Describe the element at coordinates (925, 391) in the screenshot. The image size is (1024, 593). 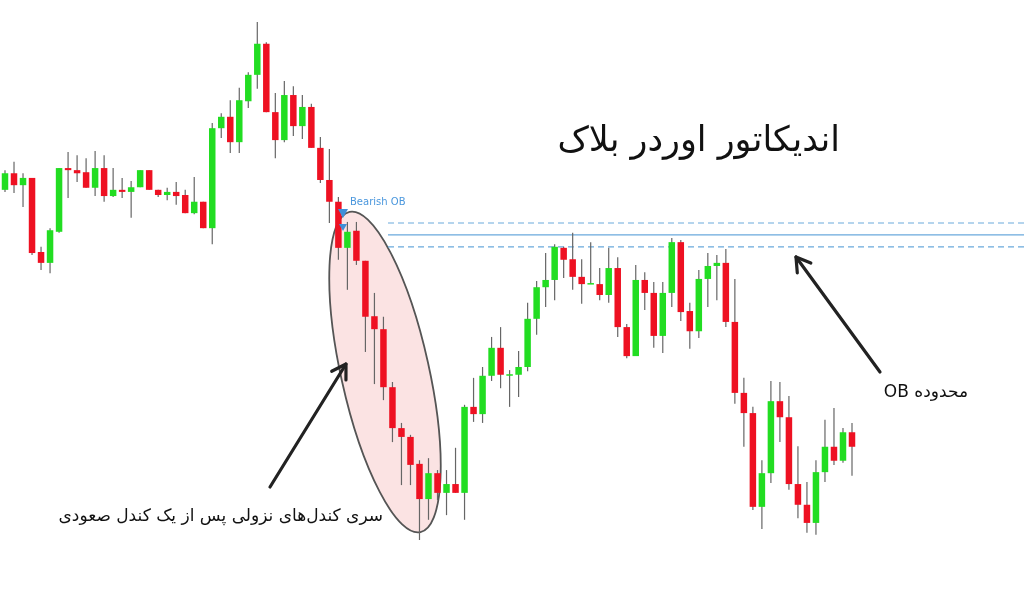
I see `text: محدوده OB` at that location.